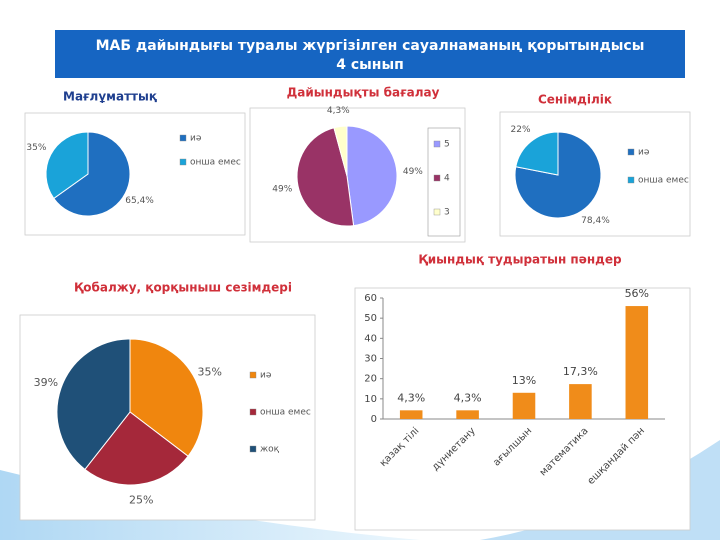  Describe the element at coordinates (447, 179) in the screenshot. I see `legend-label: 4` at that location.